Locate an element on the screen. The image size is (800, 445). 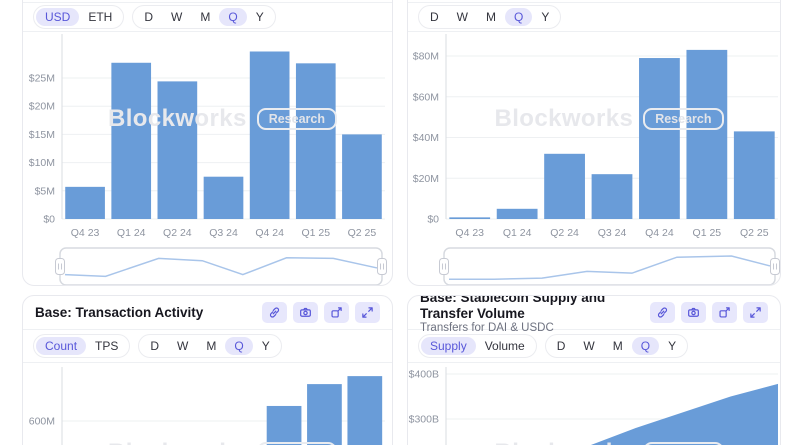
chart-canvas: $300B $400B is located at coordinates (594, 404).